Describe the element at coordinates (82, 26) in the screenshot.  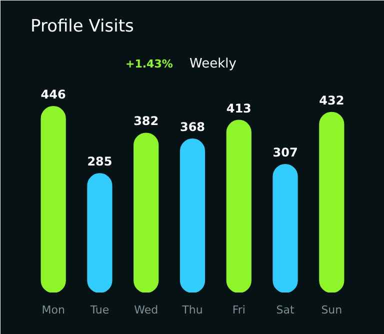
I see `chart-title: Profile Visits` at that location.